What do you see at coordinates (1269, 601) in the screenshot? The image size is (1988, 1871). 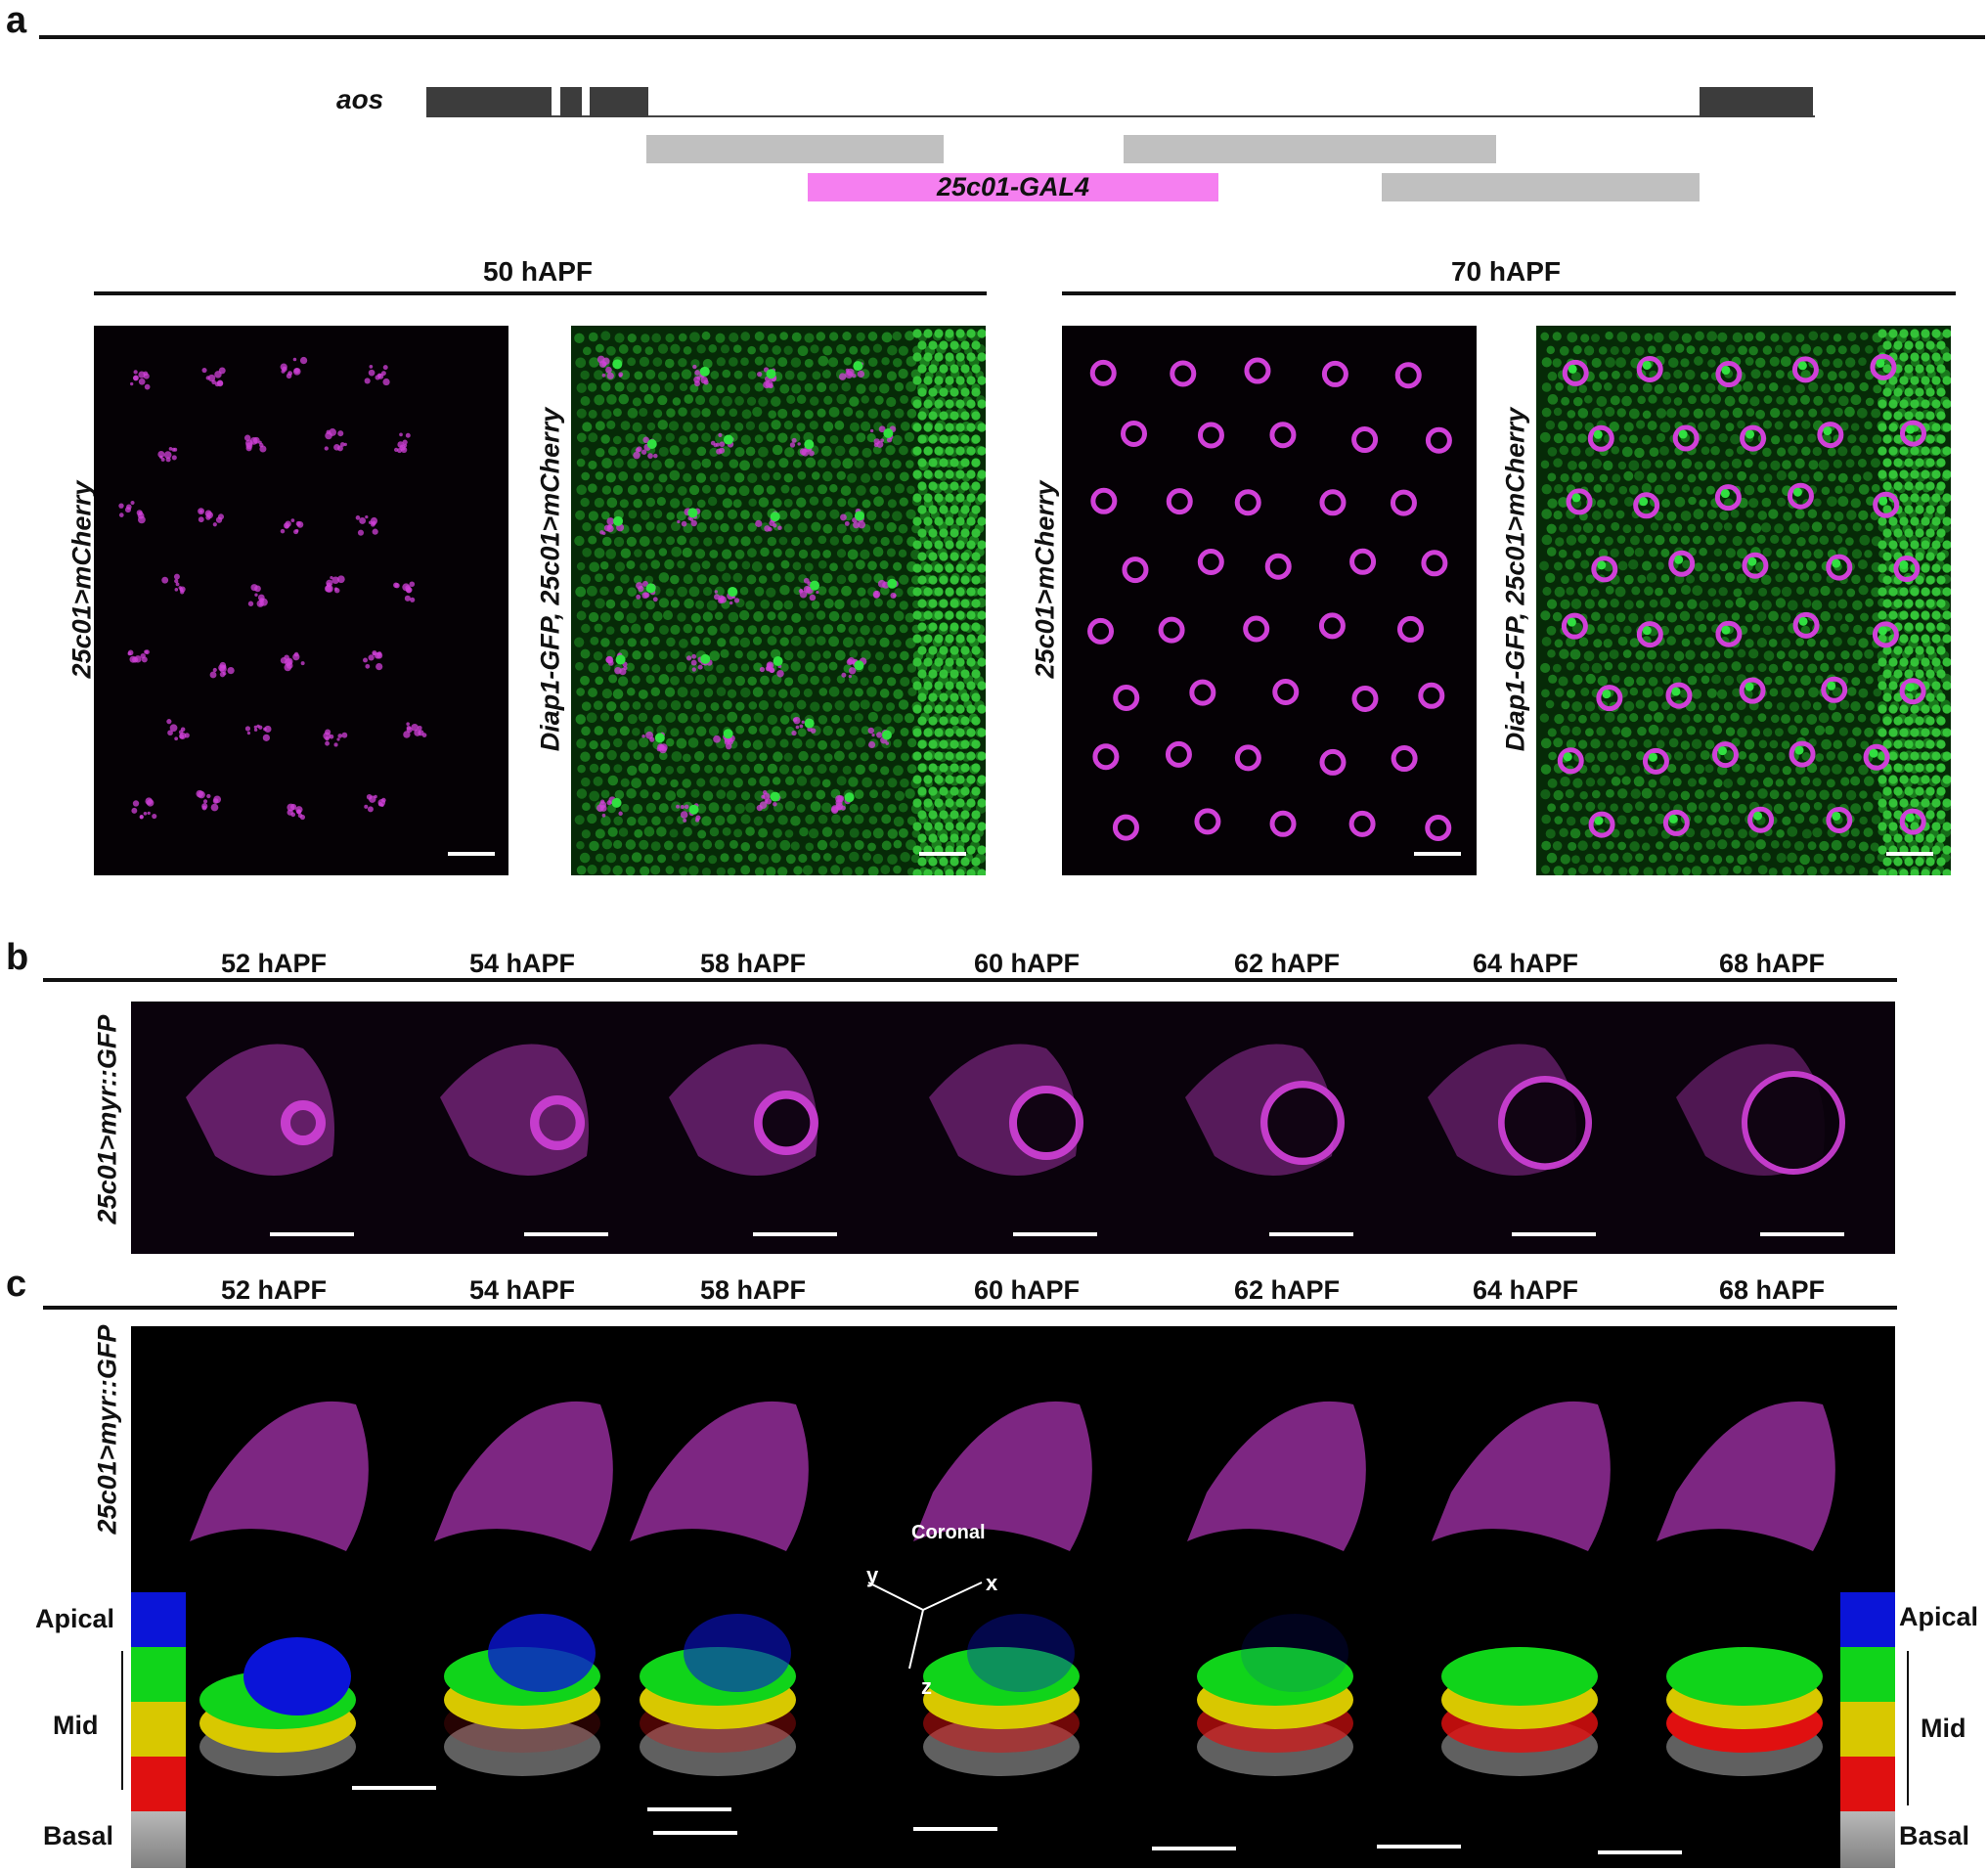 I see `micrograph-70-mcherry` at bounding box center [1269, 601].